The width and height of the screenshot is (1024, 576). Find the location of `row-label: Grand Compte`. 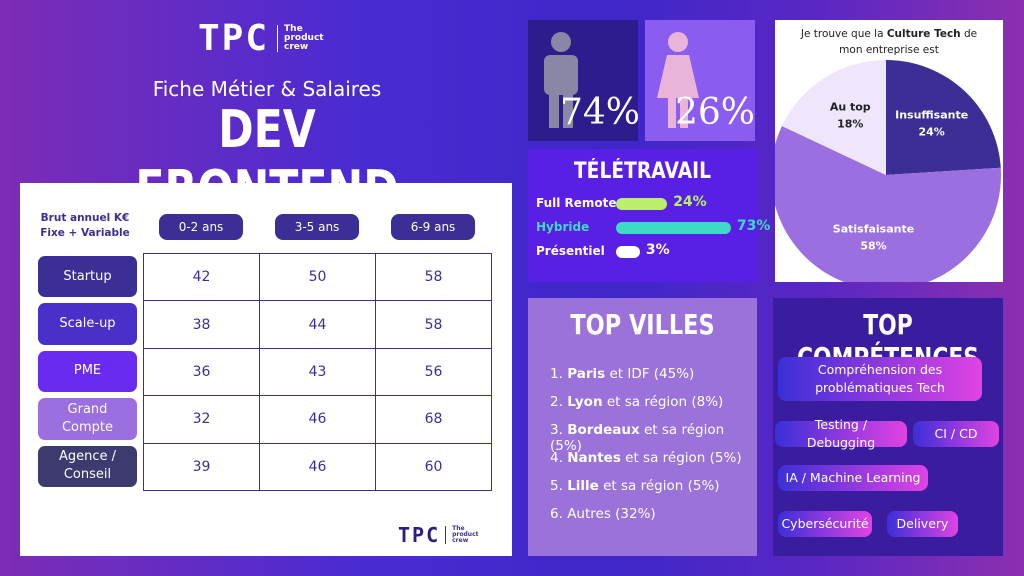

row-label: Grand Compte is located at coordinates (87, 419).